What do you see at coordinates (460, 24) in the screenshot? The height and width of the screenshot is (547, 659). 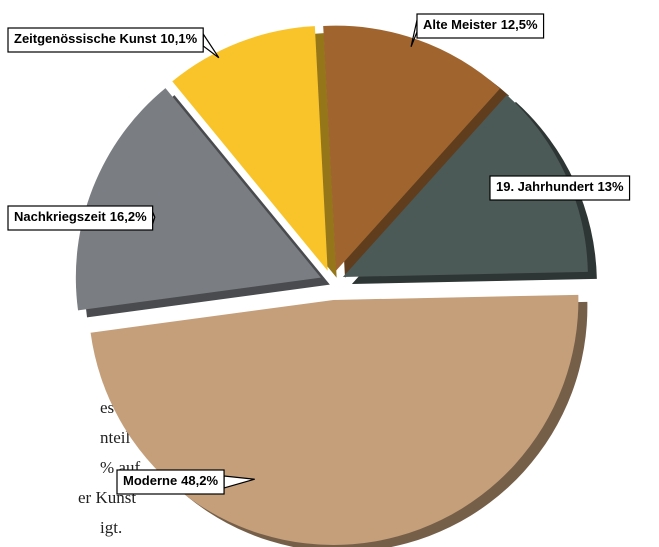 I see `label-name: Alte Meister` at bounding box center [460, 24].